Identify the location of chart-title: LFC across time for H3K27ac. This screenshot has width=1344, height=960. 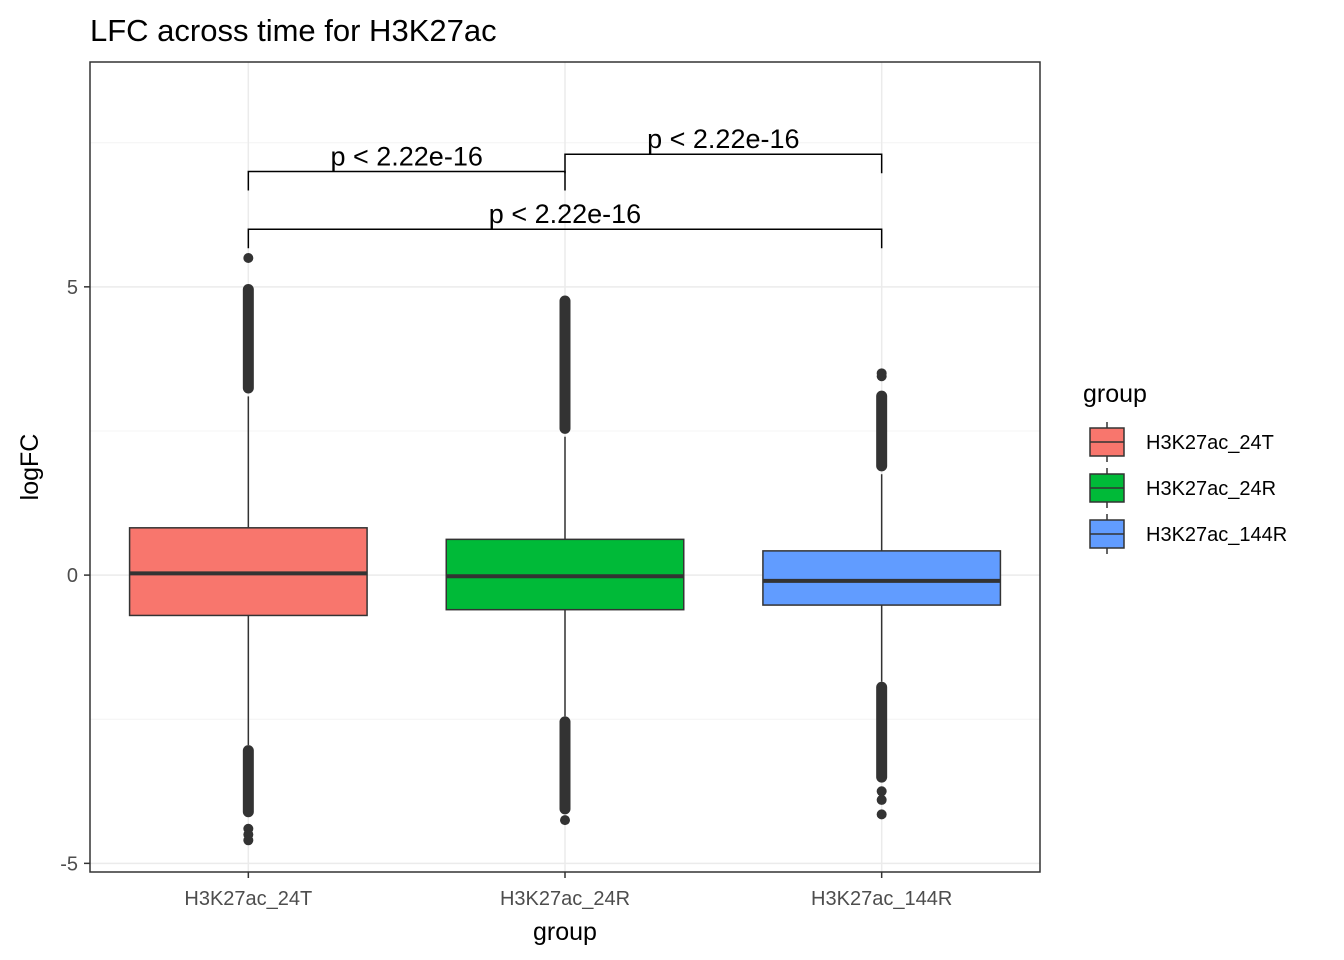
(293, 30).